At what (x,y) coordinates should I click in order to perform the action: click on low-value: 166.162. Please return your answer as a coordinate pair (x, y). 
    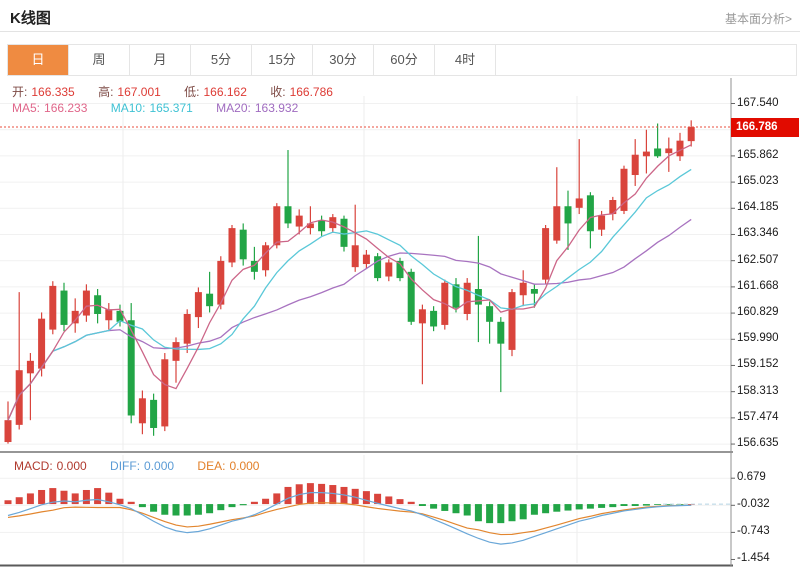
    Looking at the image, I should click on (225, 92).